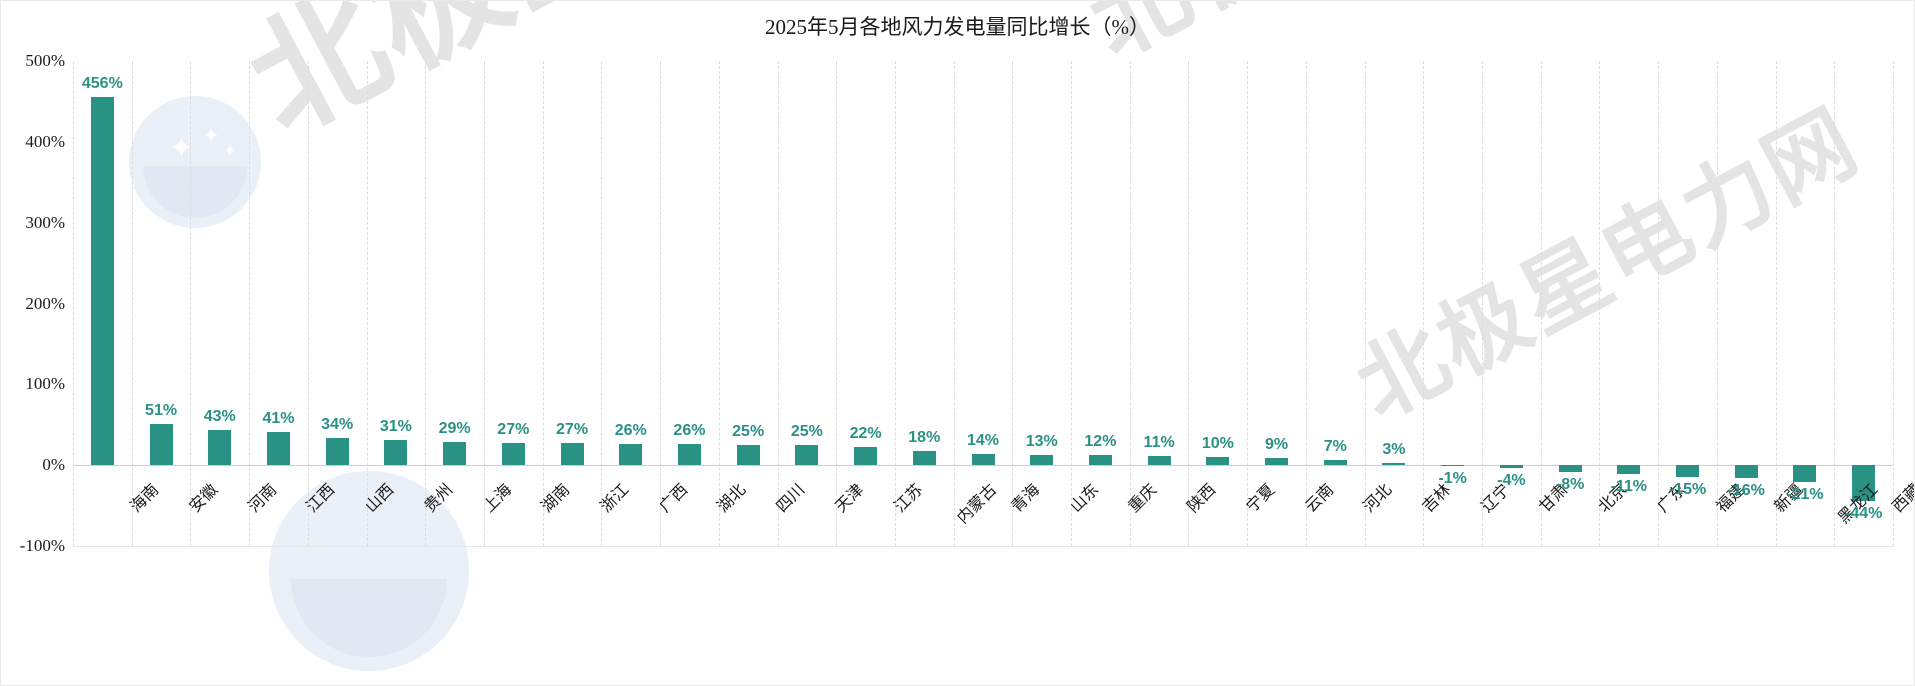  I want to click on bar-value-label: 25%, so click(806, 431).